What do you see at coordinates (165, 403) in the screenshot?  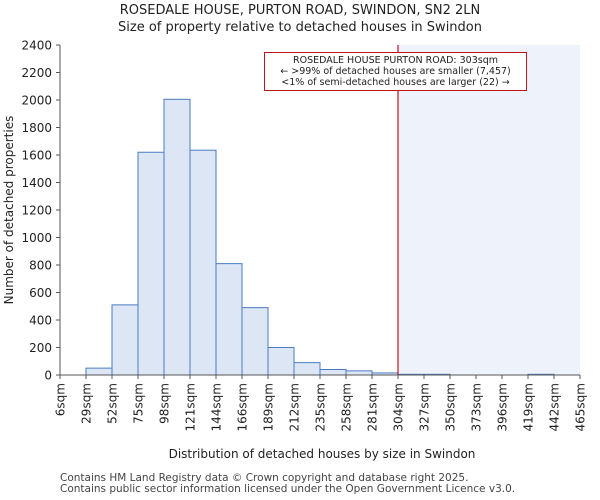 I see `x-tick-label: 98sqm` at bounding box center [165, 403].